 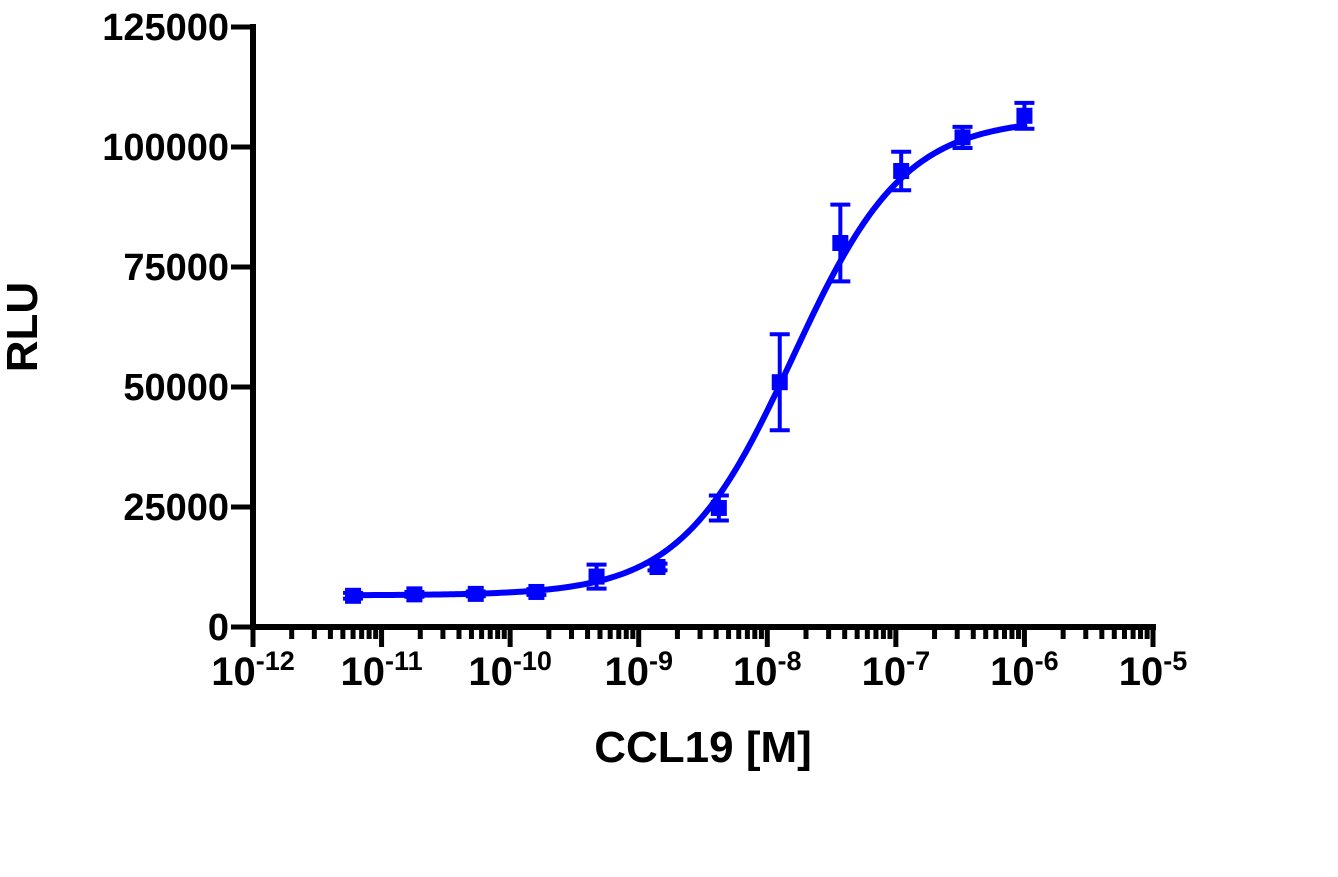 I want to click on x-tick-label: 10⁻⁸, so click(x=767, y=670).